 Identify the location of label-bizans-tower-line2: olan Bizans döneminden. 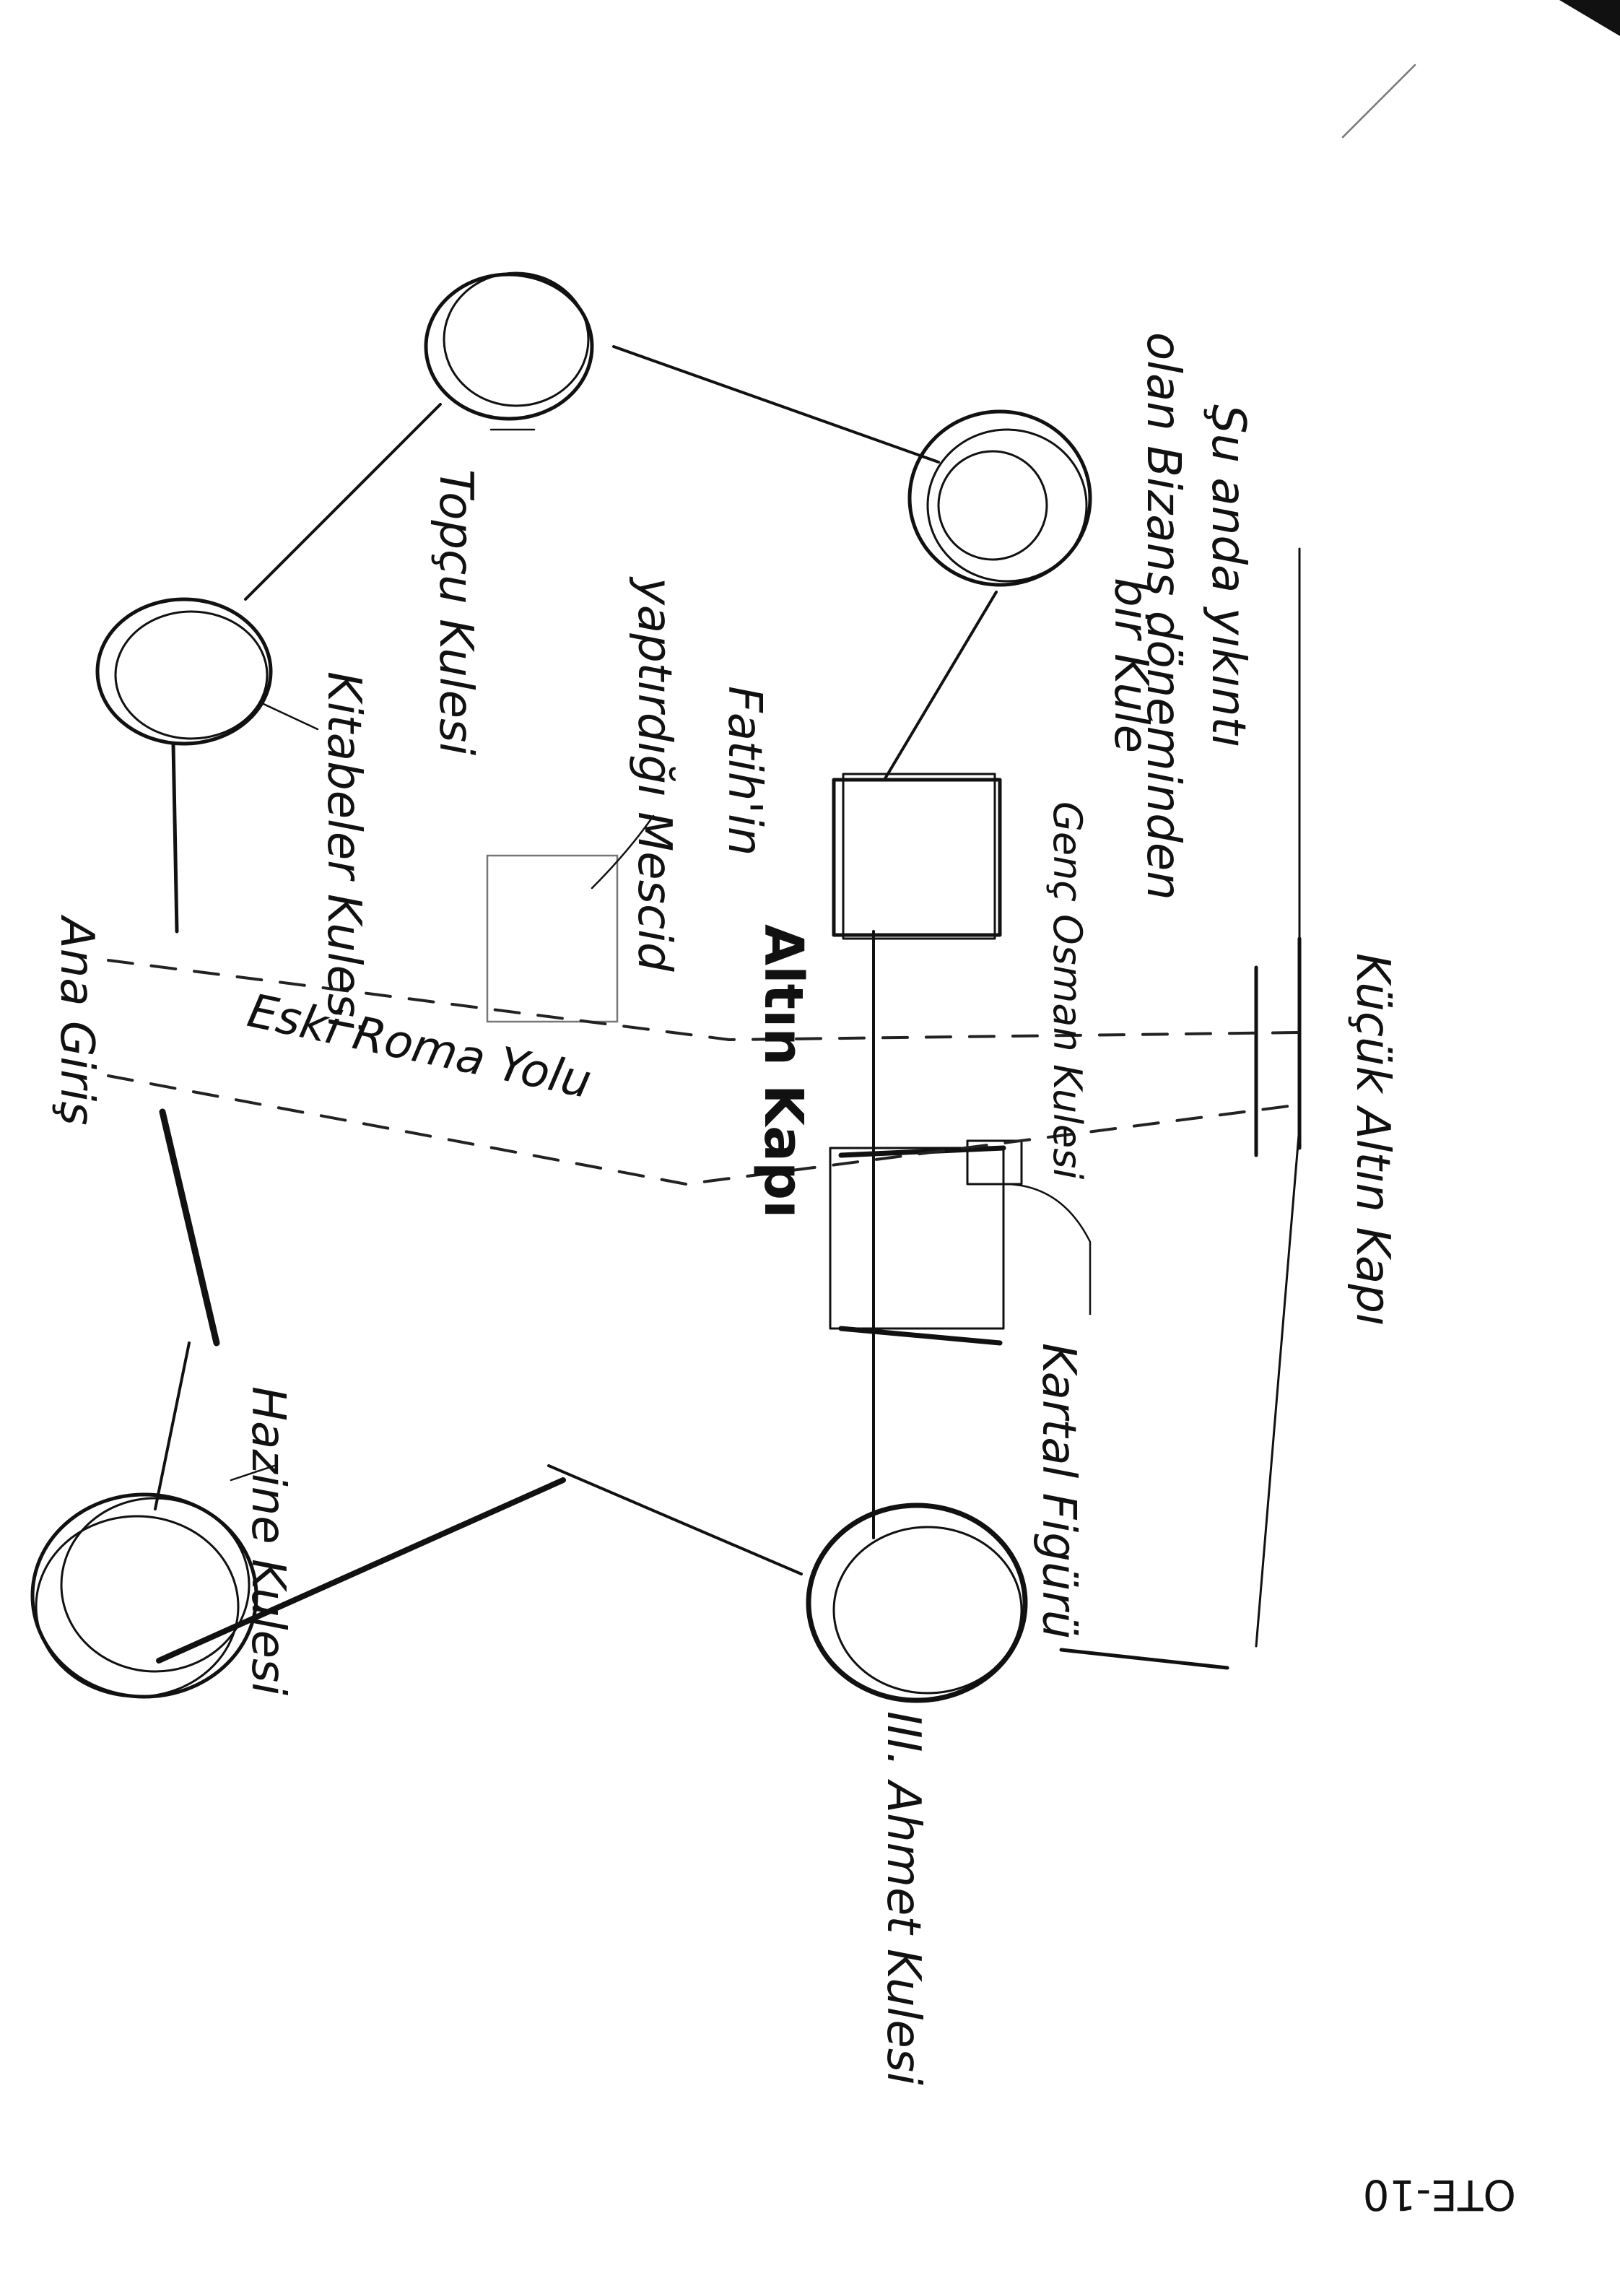
(1163, 616).